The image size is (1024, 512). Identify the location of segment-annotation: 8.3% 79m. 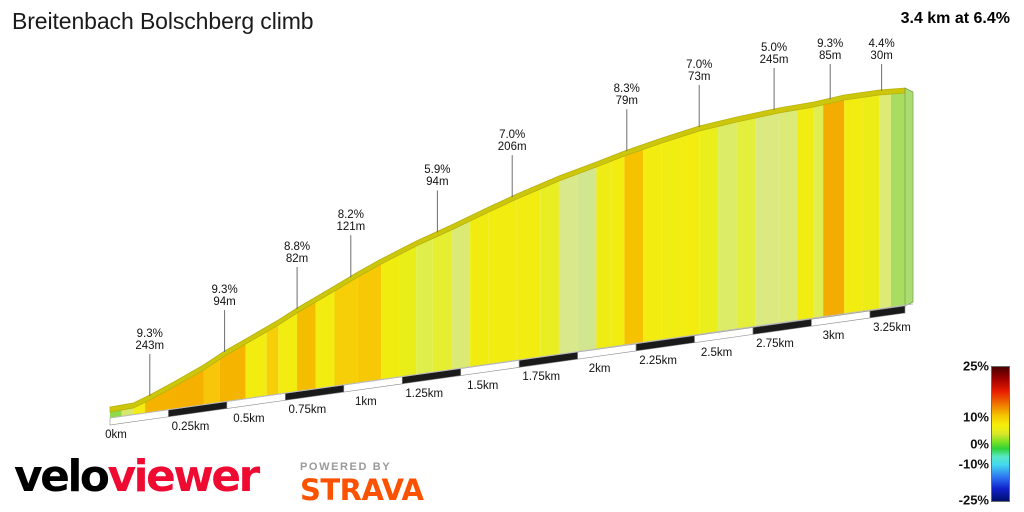
(627, 95).